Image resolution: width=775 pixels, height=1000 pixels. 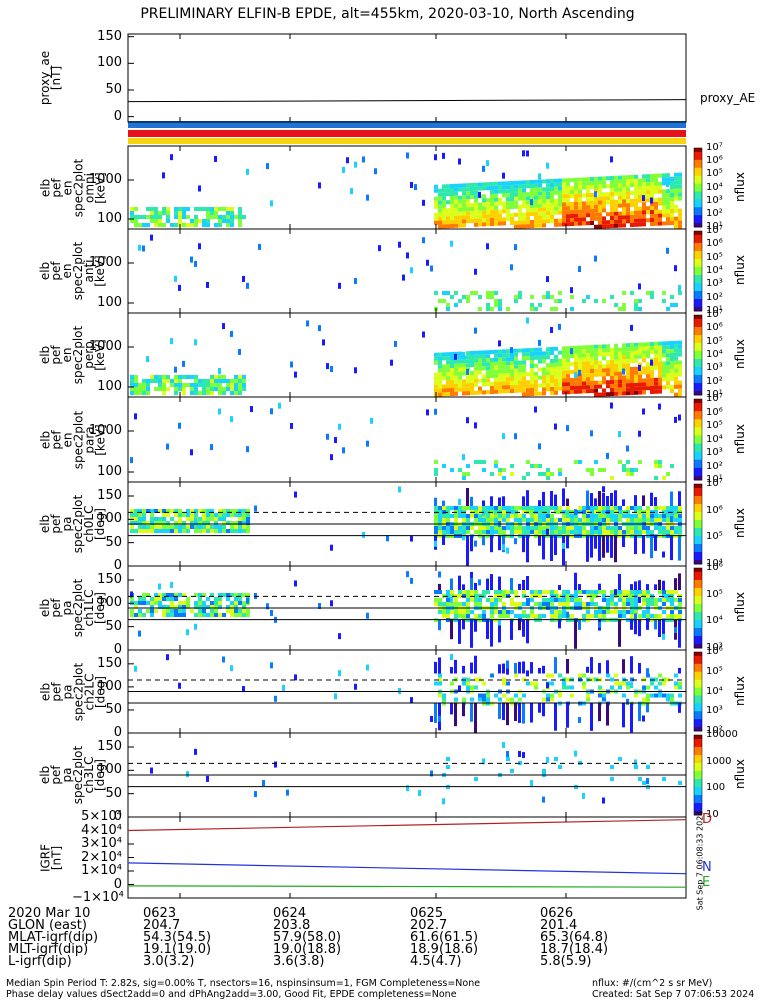 What do you see at coordinates (427, 913) in the screenshot?
I see `footer-value: 0625` at bounding box center [427, 913].